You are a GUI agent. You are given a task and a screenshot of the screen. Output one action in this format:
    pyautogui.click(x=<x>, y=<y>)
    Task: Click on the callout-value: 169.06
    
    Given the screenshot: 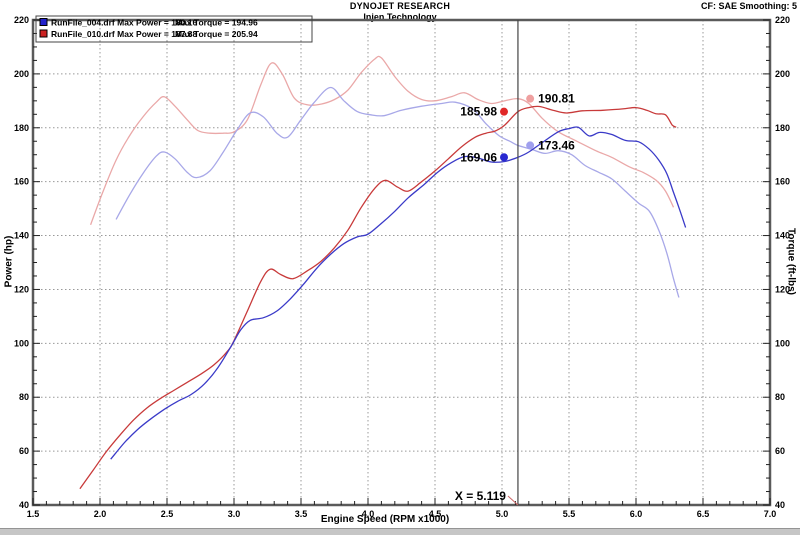 What is the action you would take?
    pyautogui.click(x=478, y=157)
    